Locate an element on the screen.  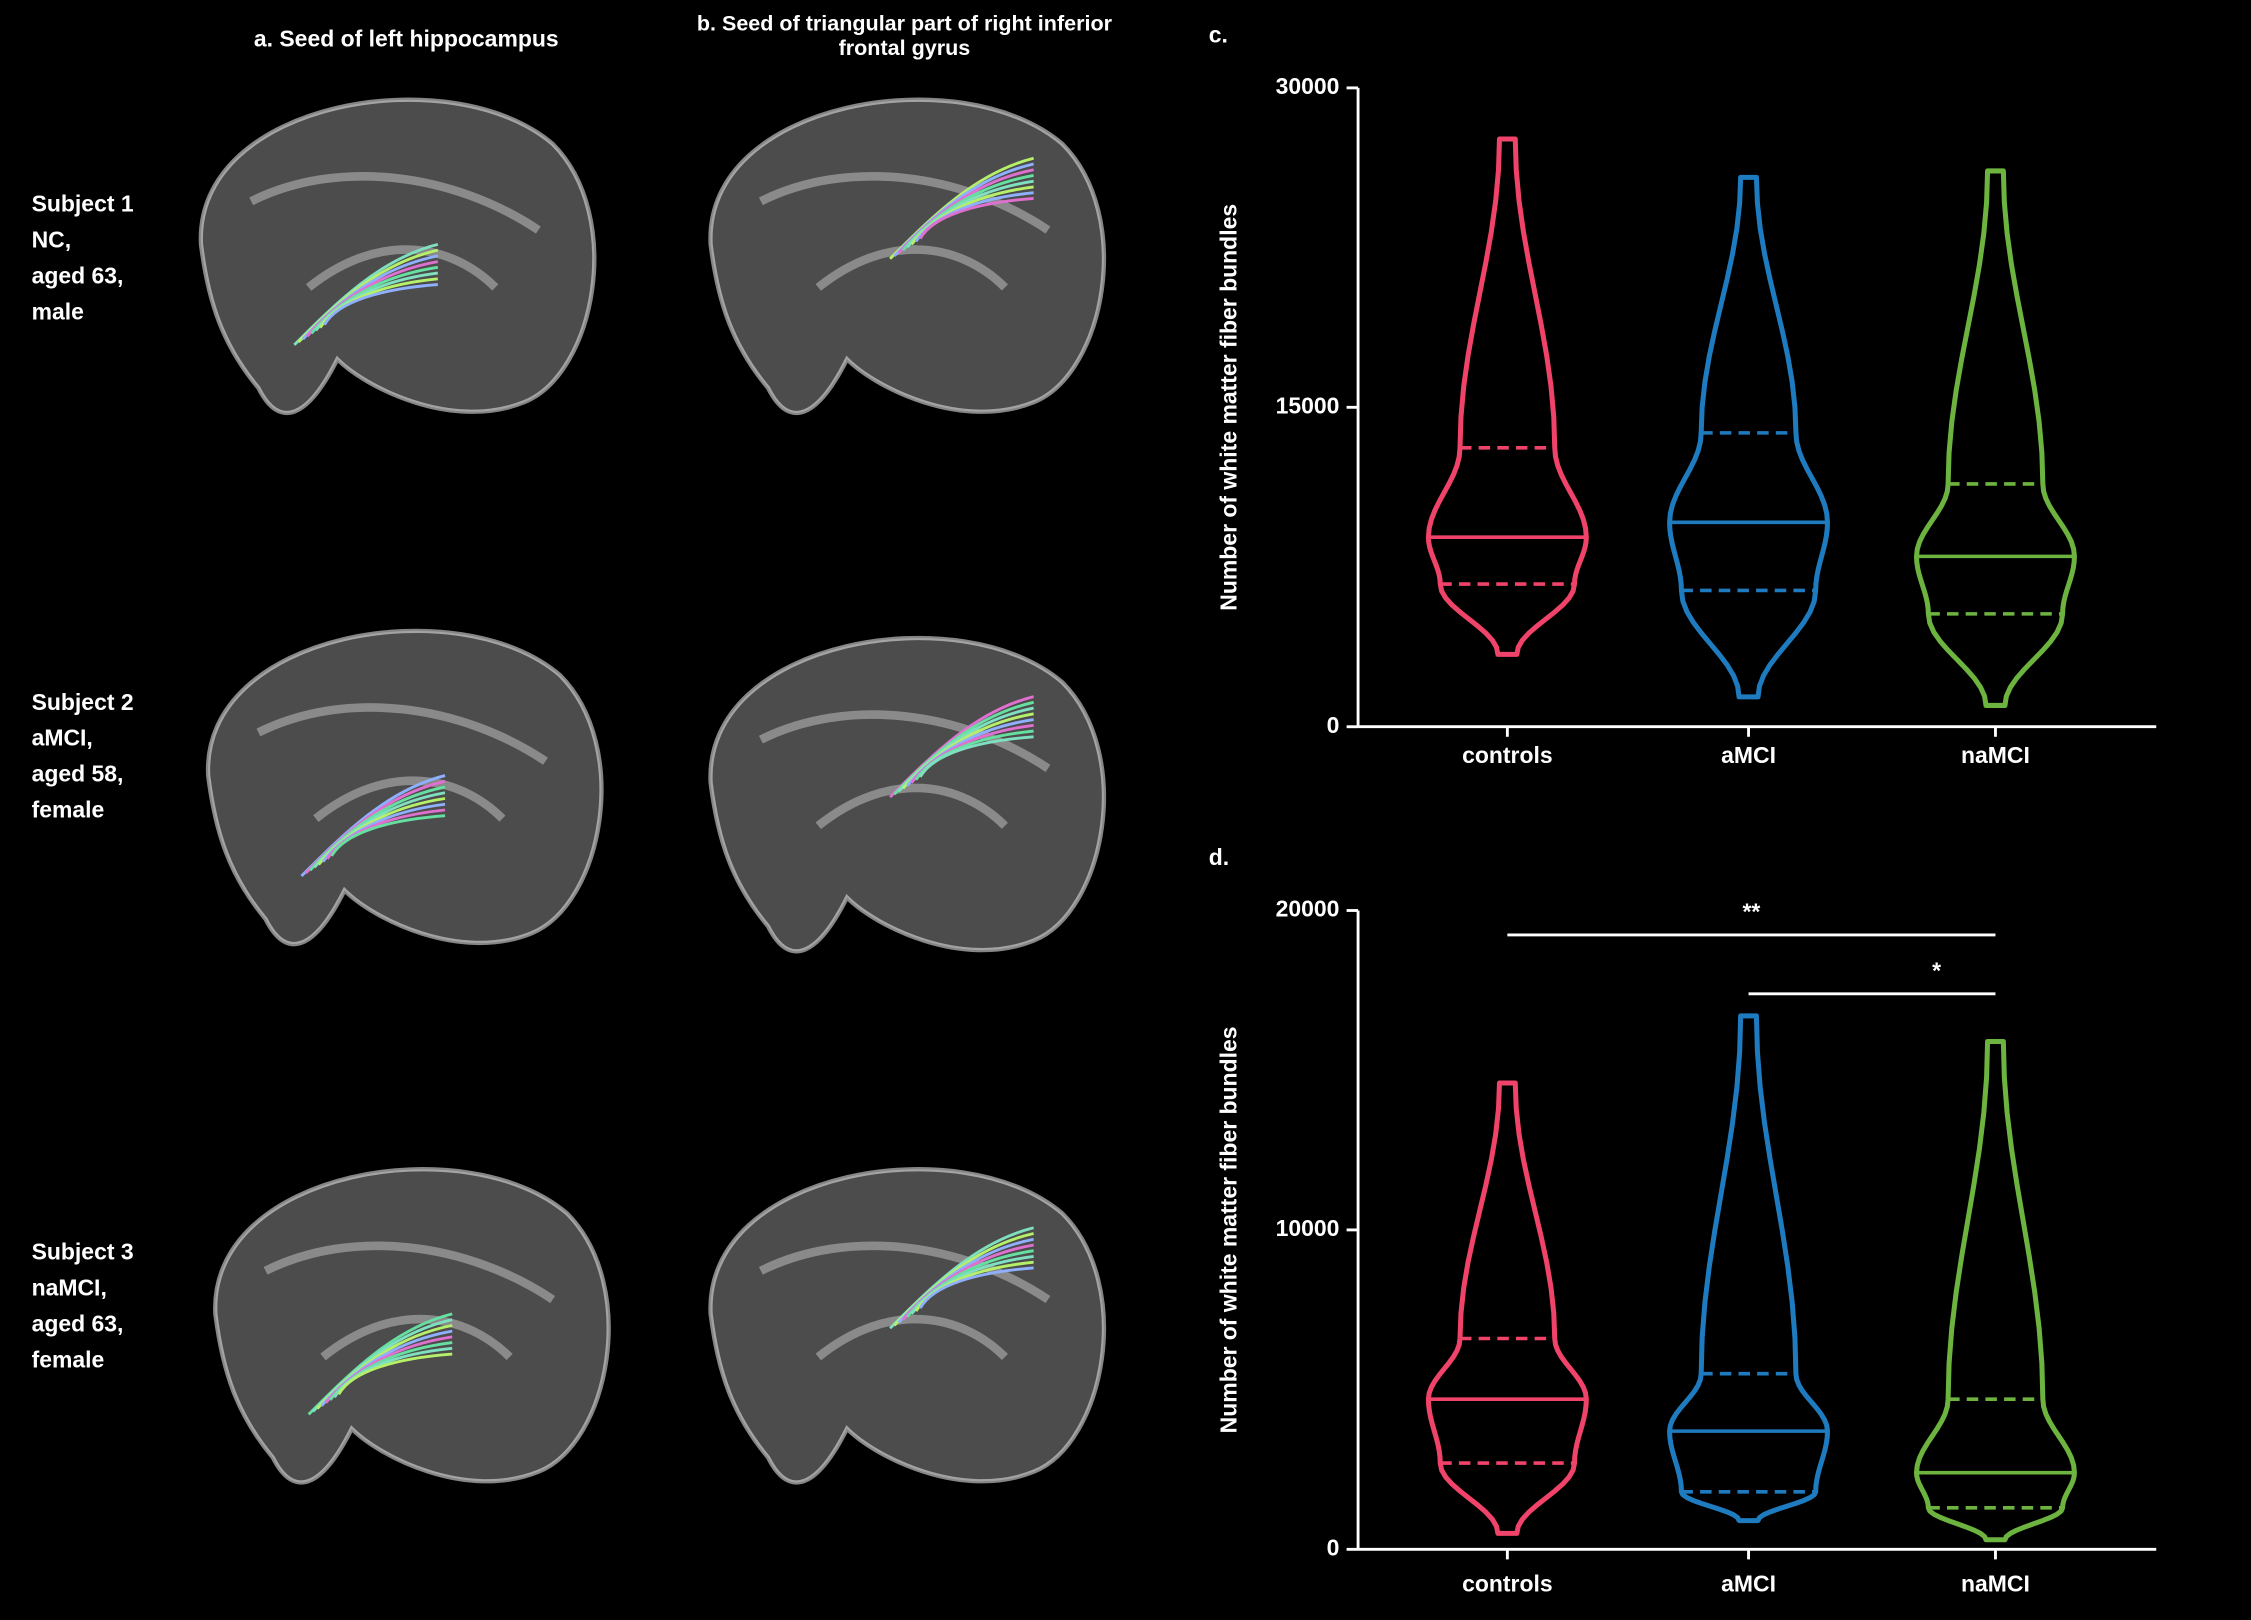
subject-label: Subject 2 is located at coordinates (83, 702).